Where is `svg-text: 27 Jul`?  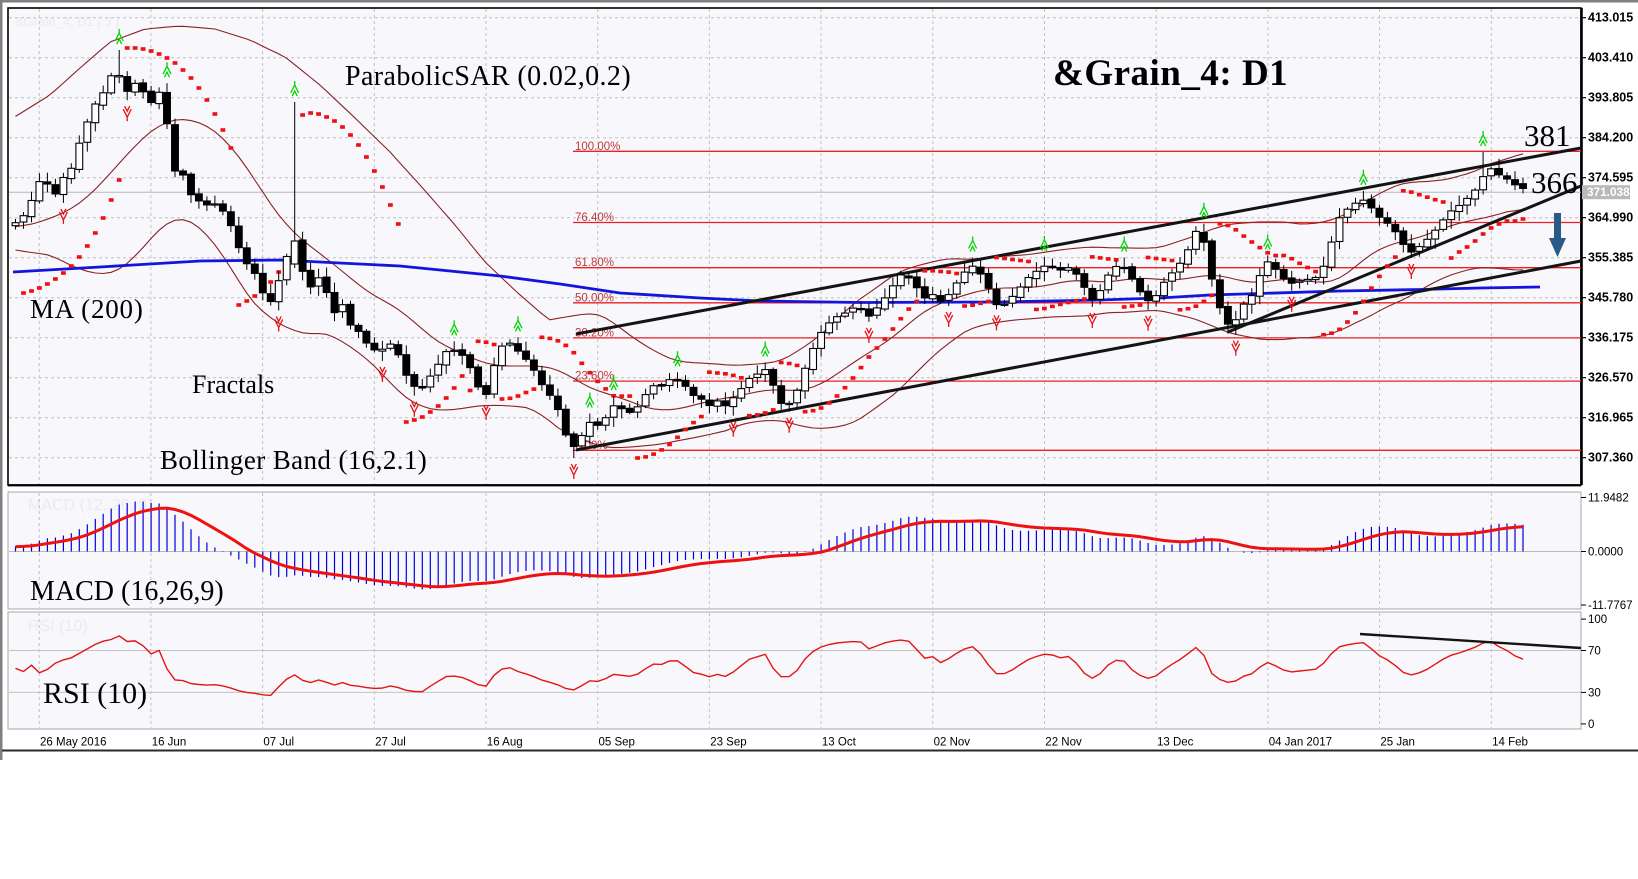
svg-text: 27 Jul is located at coordinates (390, 743).